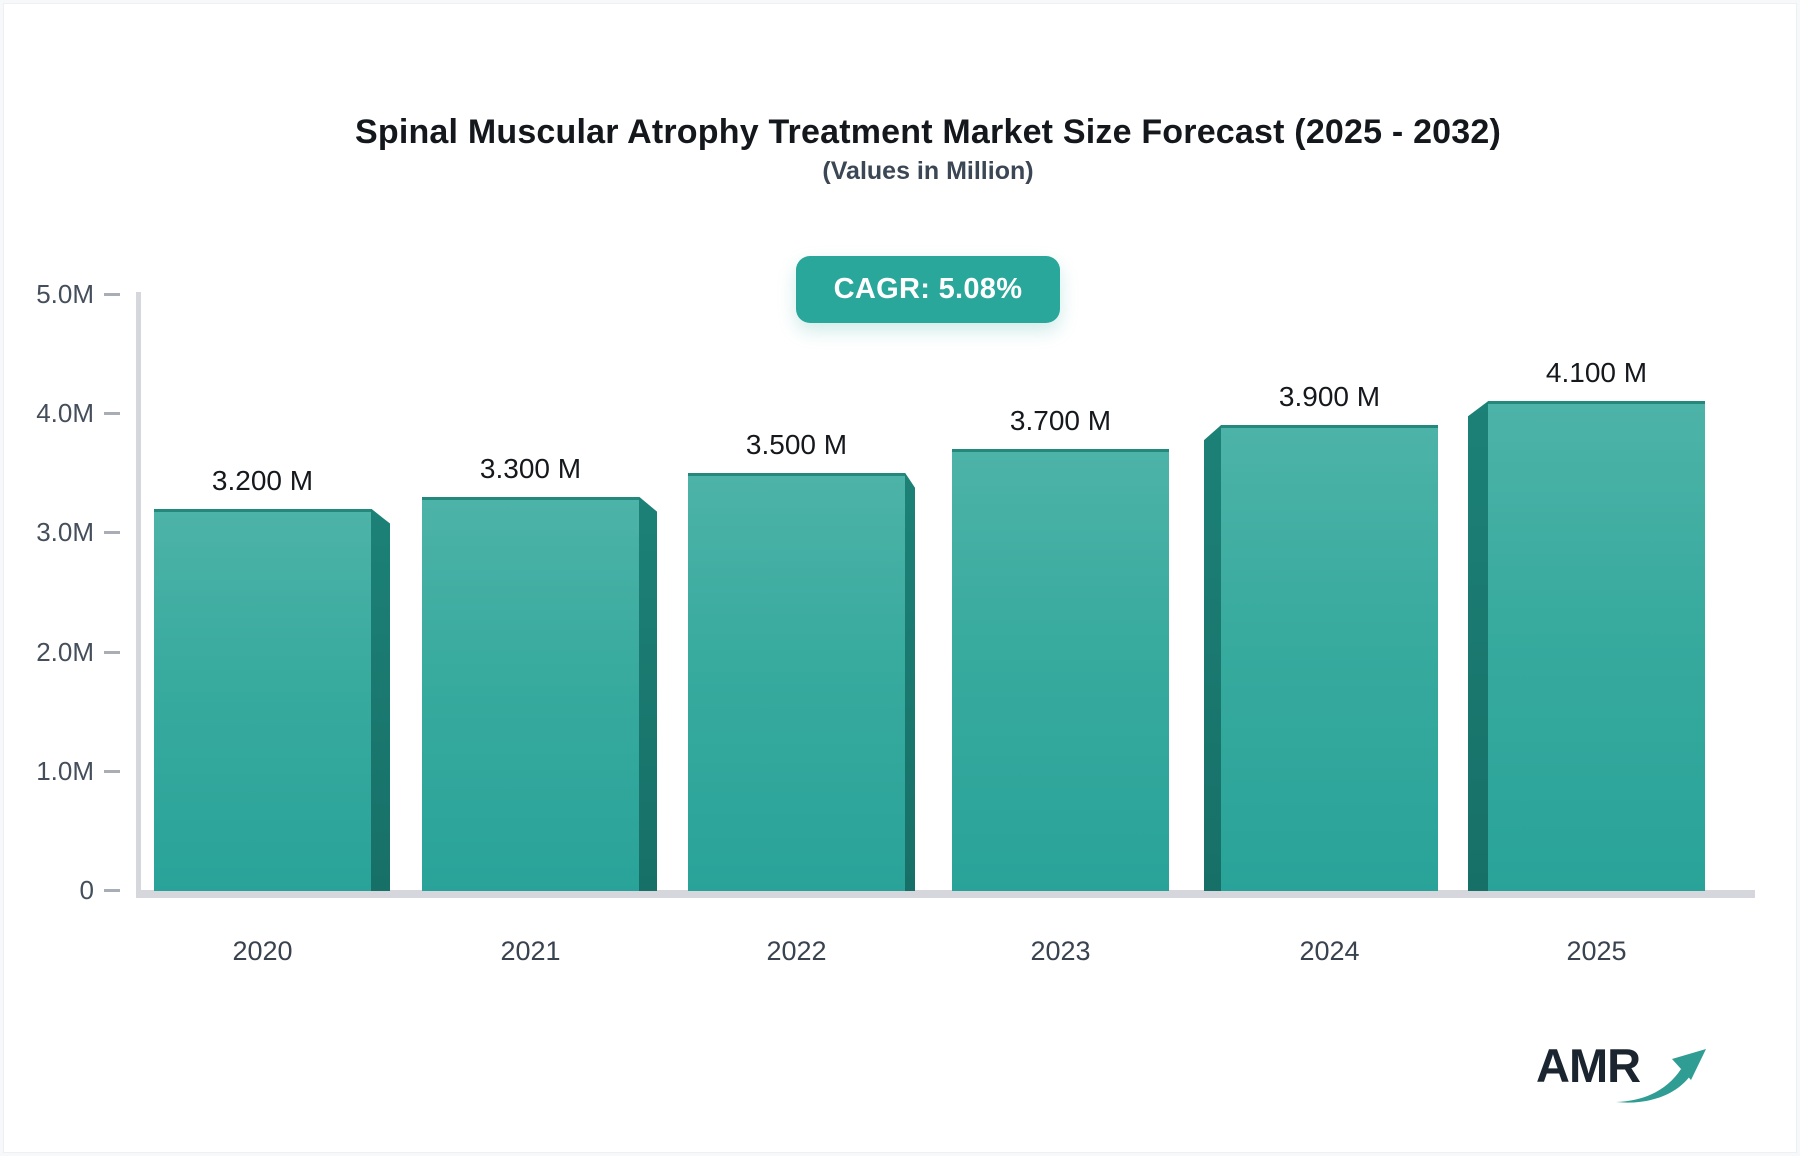 The image size is (1800, 1156). I want to click on y-tick-label: 0, so click(86, 890).